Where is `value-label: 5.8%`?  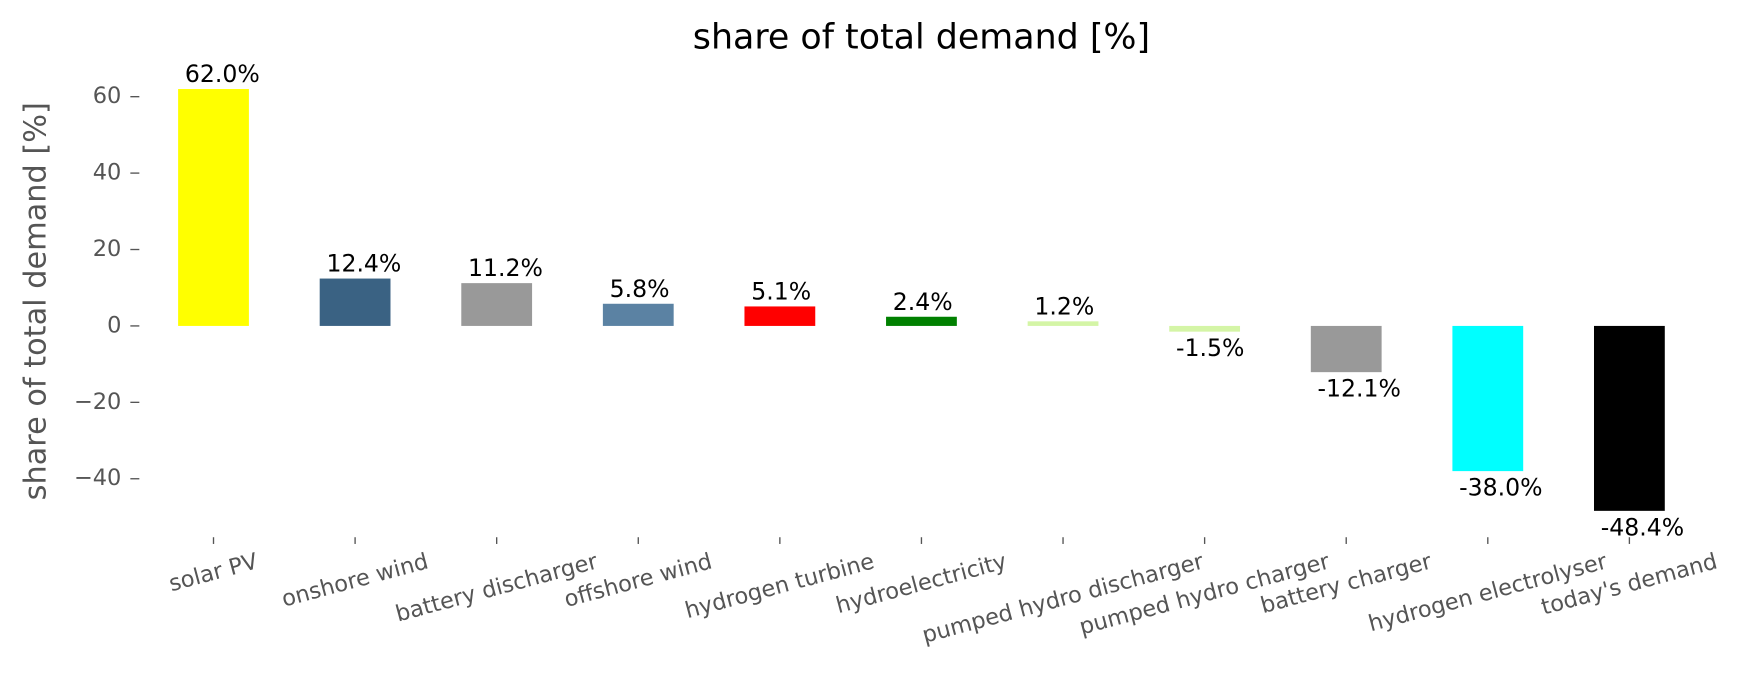
value-label: 5.8% is located at coordinates (640, 289).